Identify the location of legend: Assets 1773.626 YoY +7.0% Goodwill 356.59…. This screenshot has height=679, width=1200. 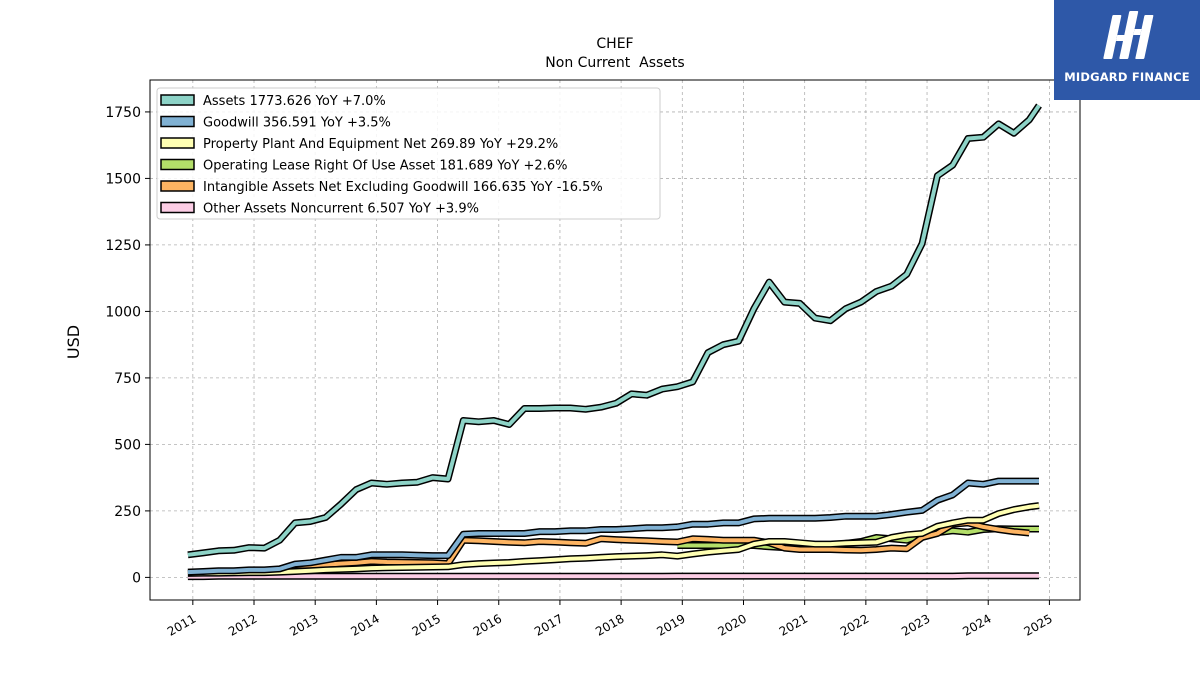
(408, 153).